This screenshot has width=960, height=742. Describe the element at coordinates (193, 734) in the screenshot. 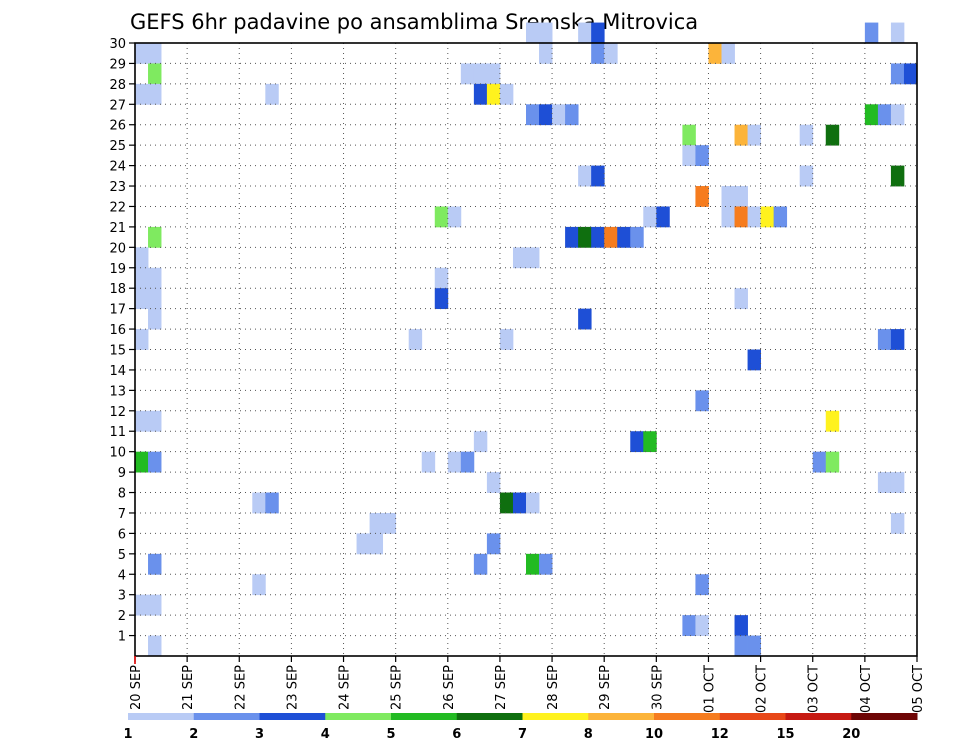

I see `legend-label: 2` at that location.